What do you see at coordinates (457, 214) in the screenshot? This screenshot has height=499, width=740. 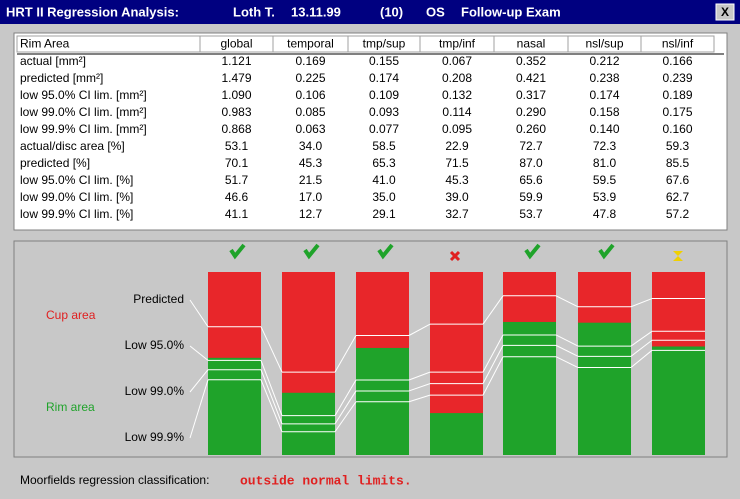 I see `table-cell: 32.7` at bounding box center [457, 214].